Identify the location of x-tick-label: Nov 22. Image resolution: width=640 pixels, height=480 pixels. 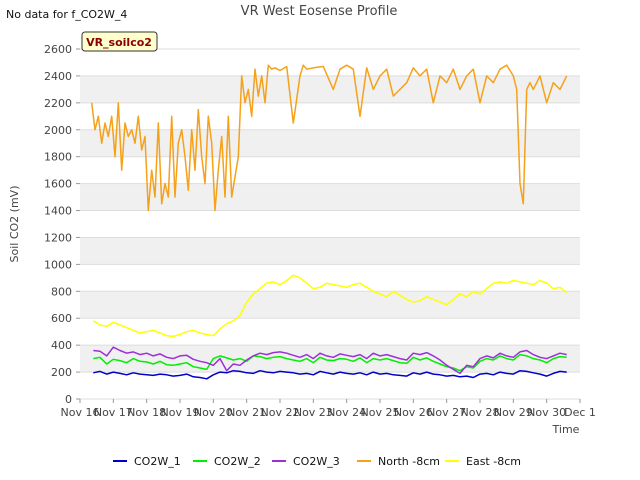
(280, 412).